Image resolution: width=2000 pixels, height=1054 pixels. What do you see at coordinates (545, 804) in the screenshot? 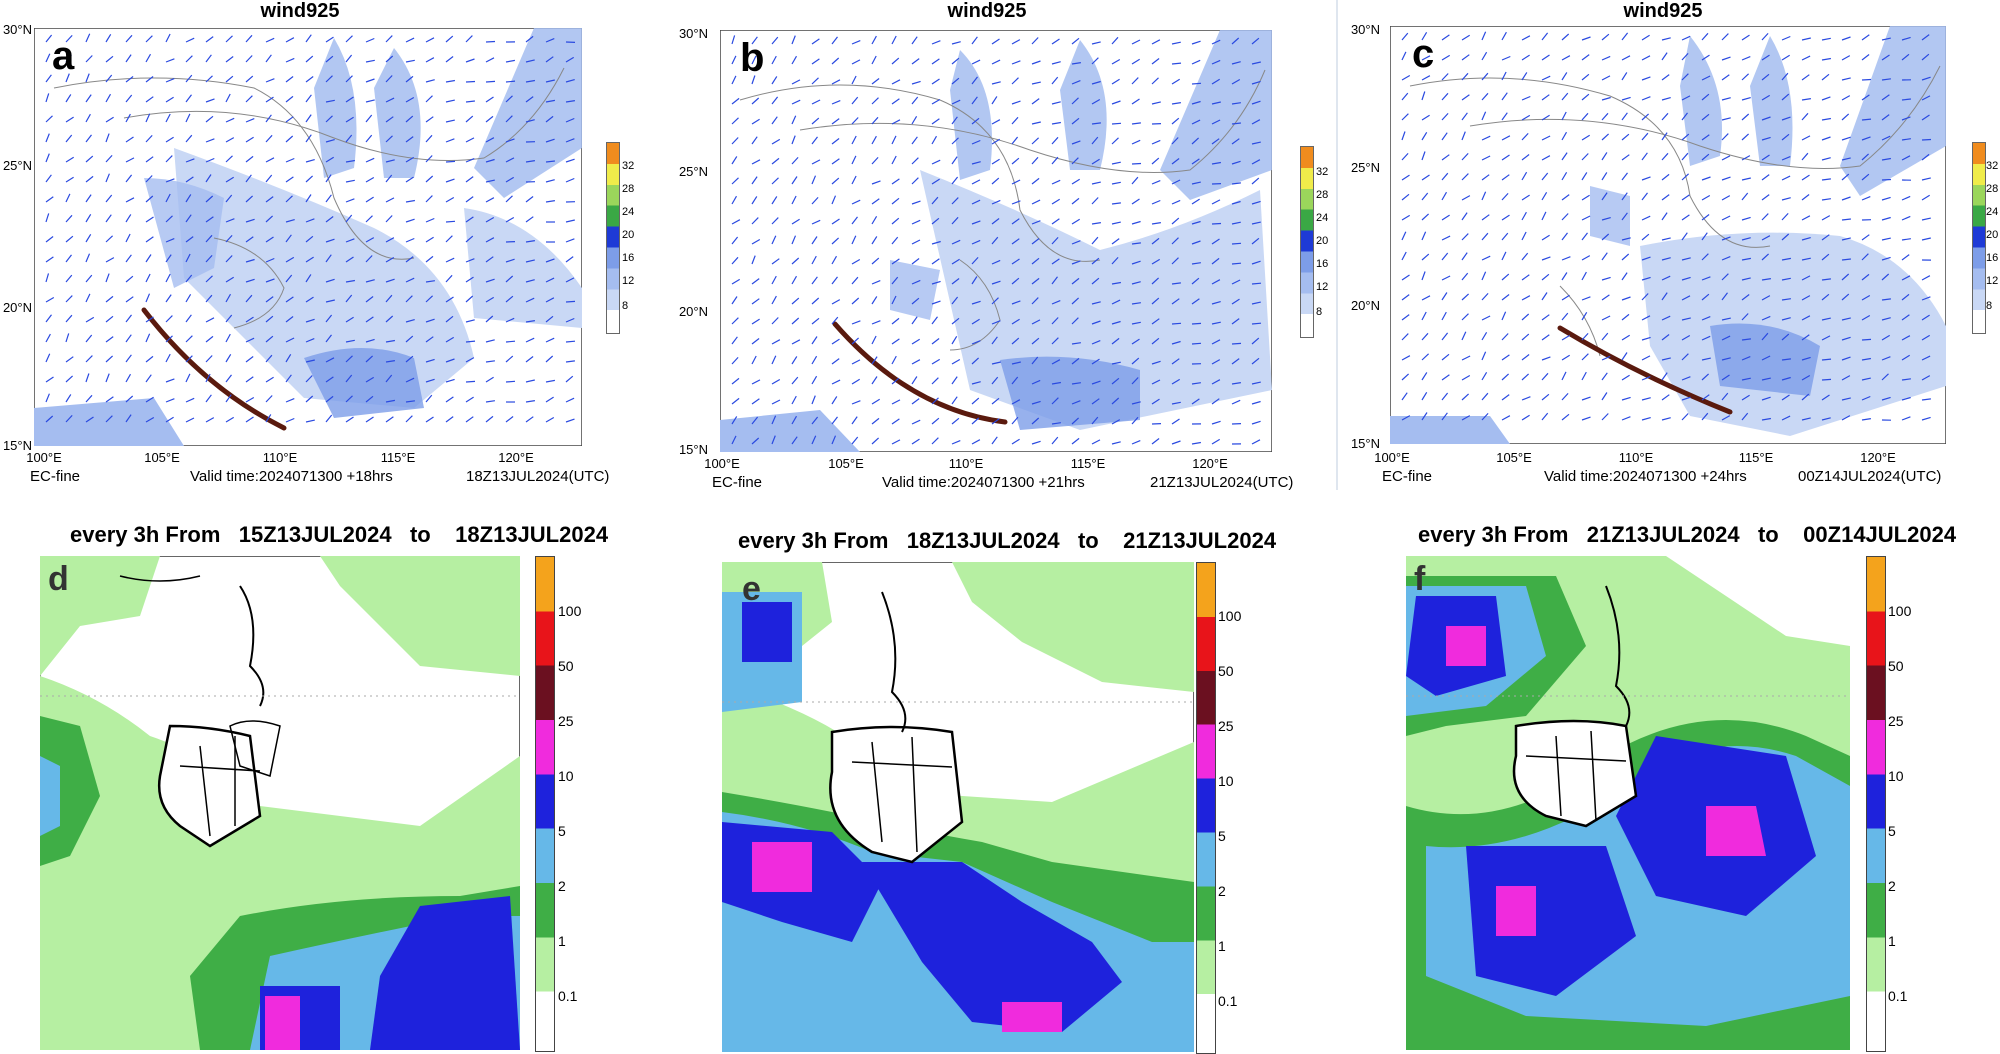
I see `colorbar-gradient` at bounding box center [545, 804].